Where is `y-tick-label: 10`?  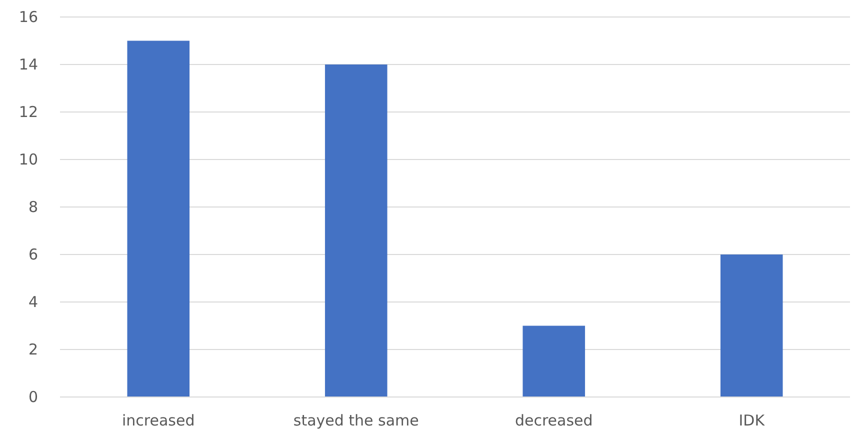 y-tick-label: 10 is located at coordinates (28, 159).